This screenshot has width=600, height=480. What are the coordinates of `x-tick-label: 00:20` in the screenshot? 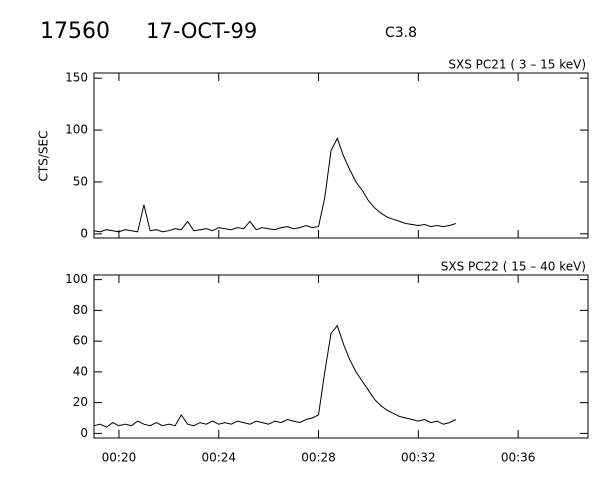 It's located at (119, 458).